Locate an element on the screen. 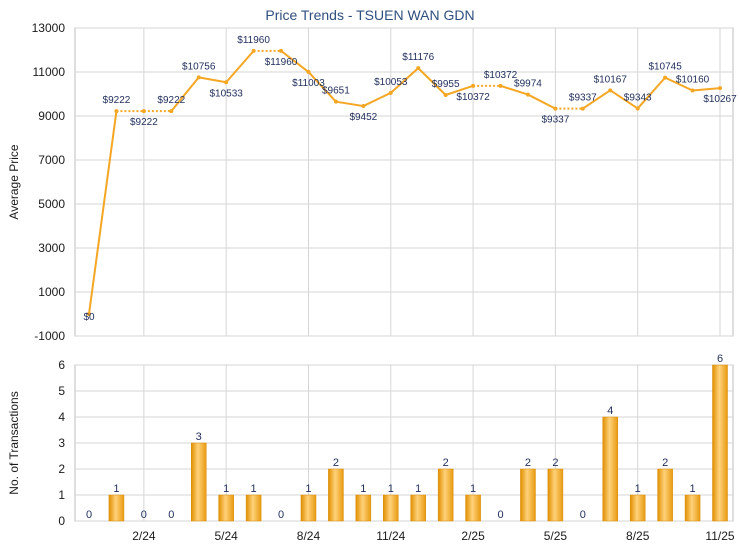 The height and width of the screenshot is (550, 740). price-data-label: $11003 is located at coordinates (308, 83).